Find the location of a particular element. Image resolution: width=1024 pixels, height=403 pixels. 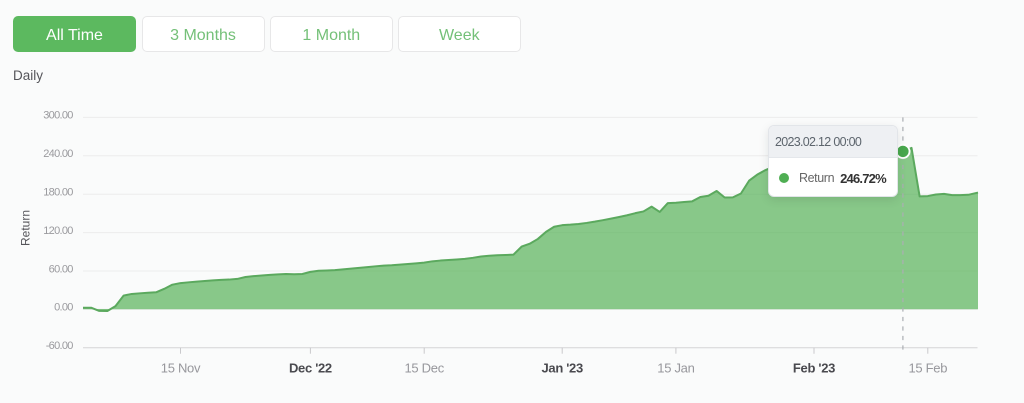

svg-text: 240.00 is located at coordinates (58, 154).